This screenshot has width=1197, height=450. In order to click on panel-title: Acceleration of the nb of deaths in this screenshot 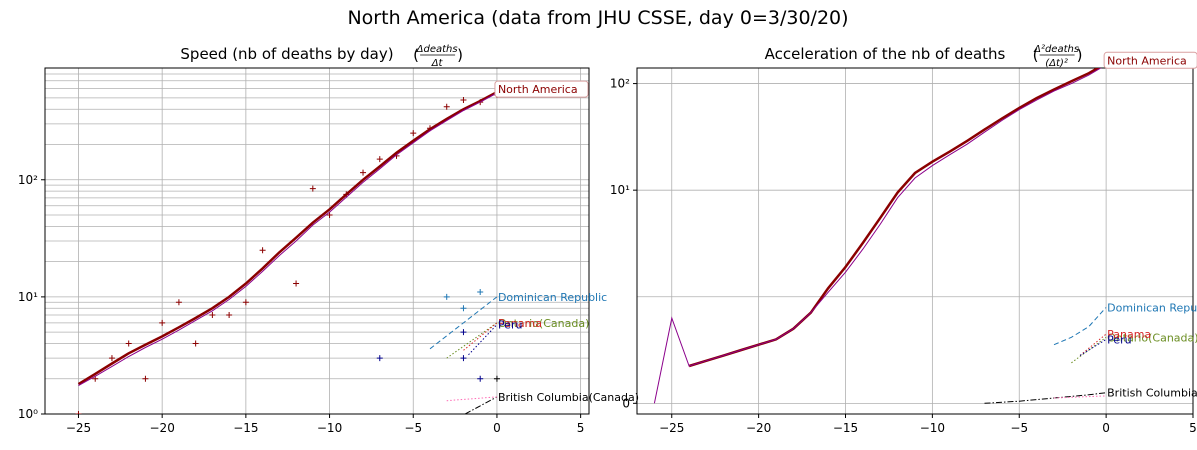, I will do `click(885, 54)`.